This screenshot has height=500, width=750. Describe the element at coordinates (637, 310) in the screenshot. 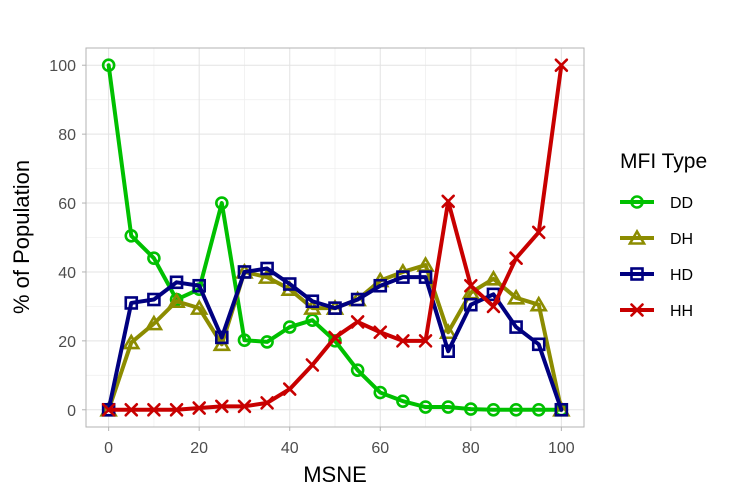

I see `legend-marker-hh` at that location.